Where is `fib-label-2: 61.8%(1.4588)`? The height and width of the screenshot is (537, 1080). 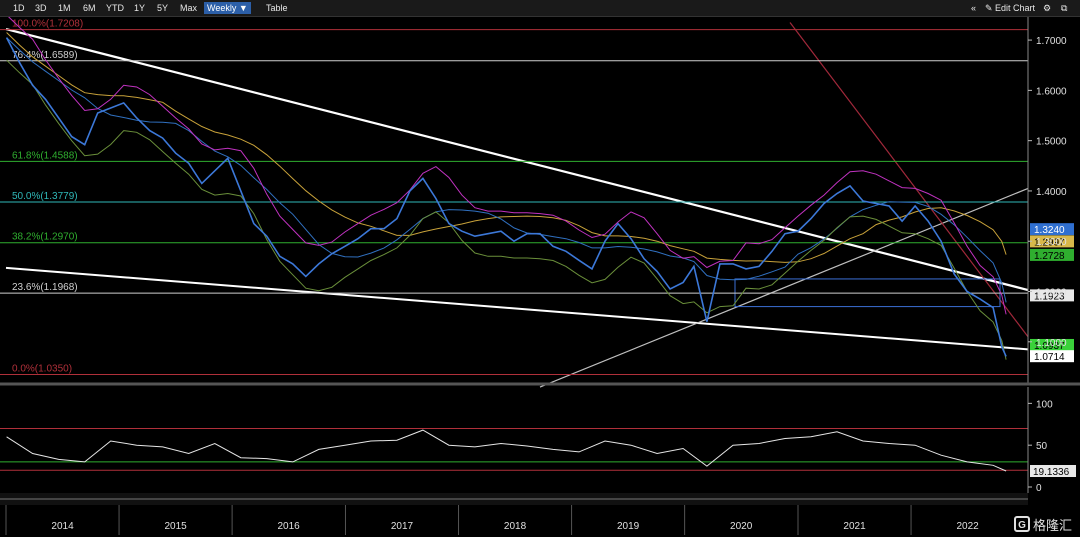
fib-label-2: 61.8%(1.4588) is located at coordinates (45, 155).